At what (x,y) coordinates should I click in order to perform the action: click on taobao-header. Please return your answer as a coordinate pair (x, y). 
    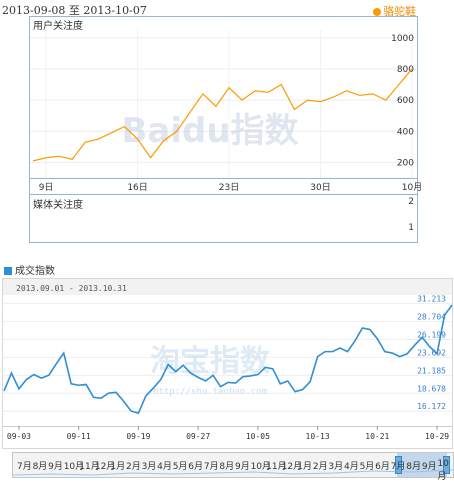
    Looking at the image, I should click on (227, 287).